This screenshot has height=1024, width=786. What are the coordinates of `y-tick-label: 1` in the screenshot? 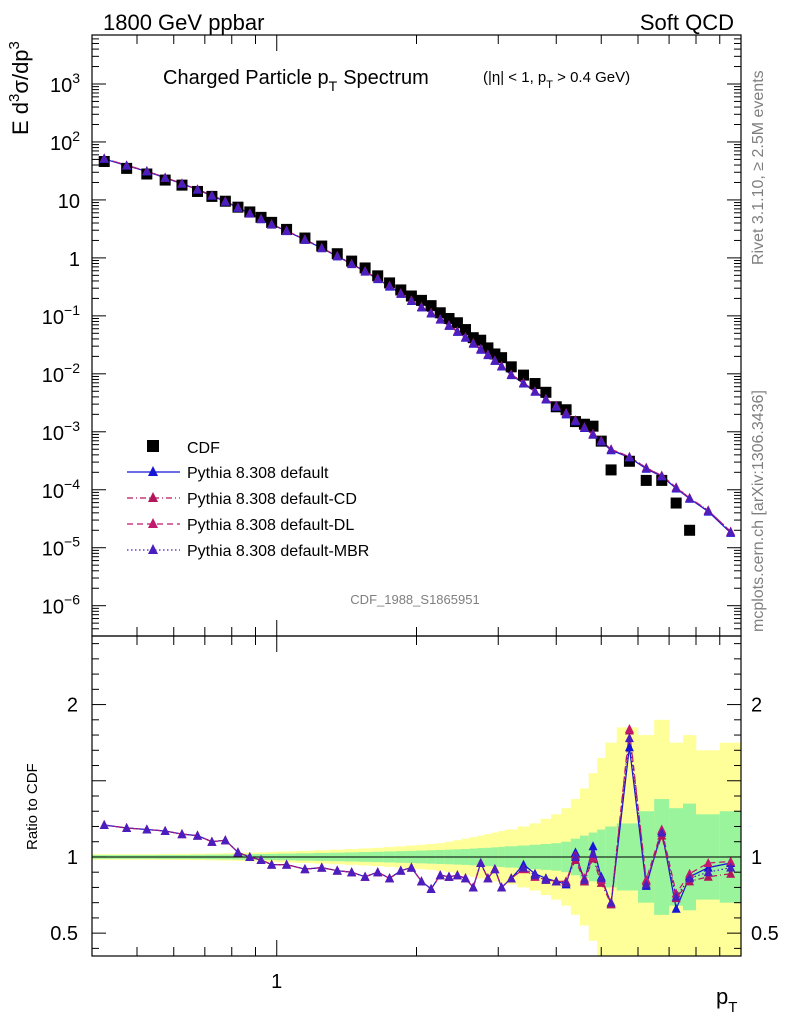 It's located at (74, 260).